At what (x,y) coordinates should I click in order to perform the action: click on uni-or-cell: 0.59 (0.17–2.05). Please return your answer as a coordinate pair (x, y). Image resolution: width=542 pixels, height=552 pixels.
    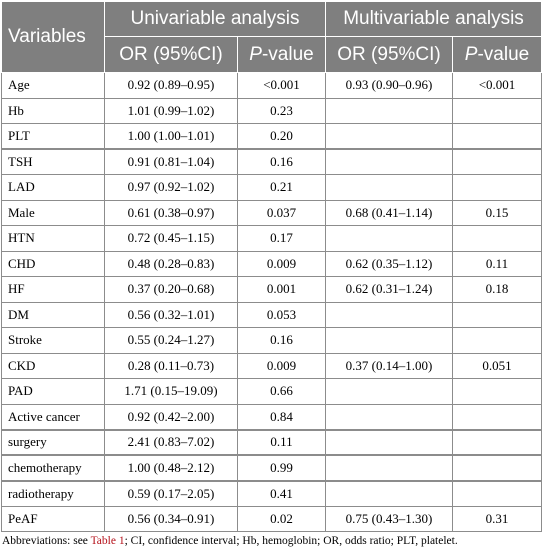
    Looking at the image, I should click on (171, 493).